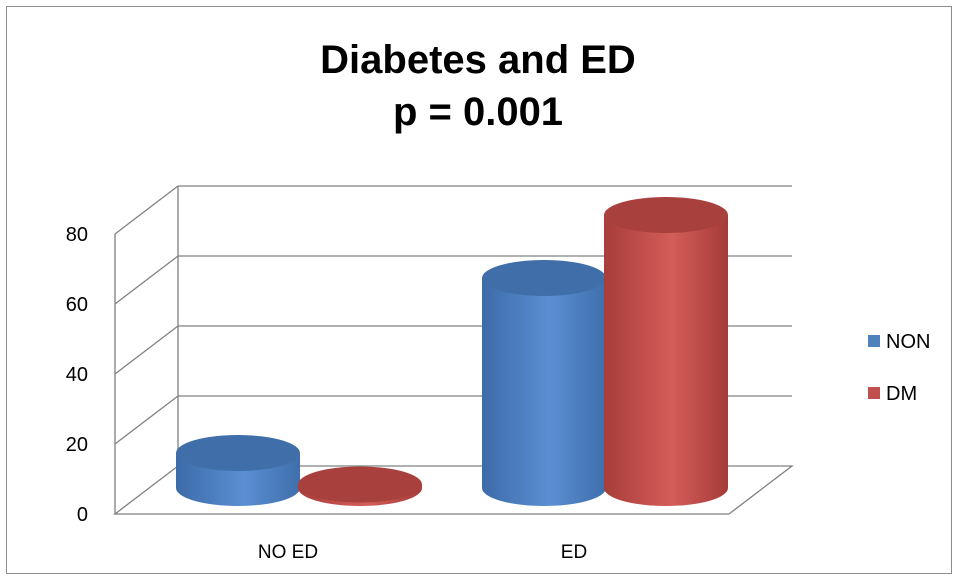 The height and width of the screenshot is (578, 956). Describe the element at coordinates (478, 112) in the screenshot. I see `chart-subtitle: p = 0.001` at that location.